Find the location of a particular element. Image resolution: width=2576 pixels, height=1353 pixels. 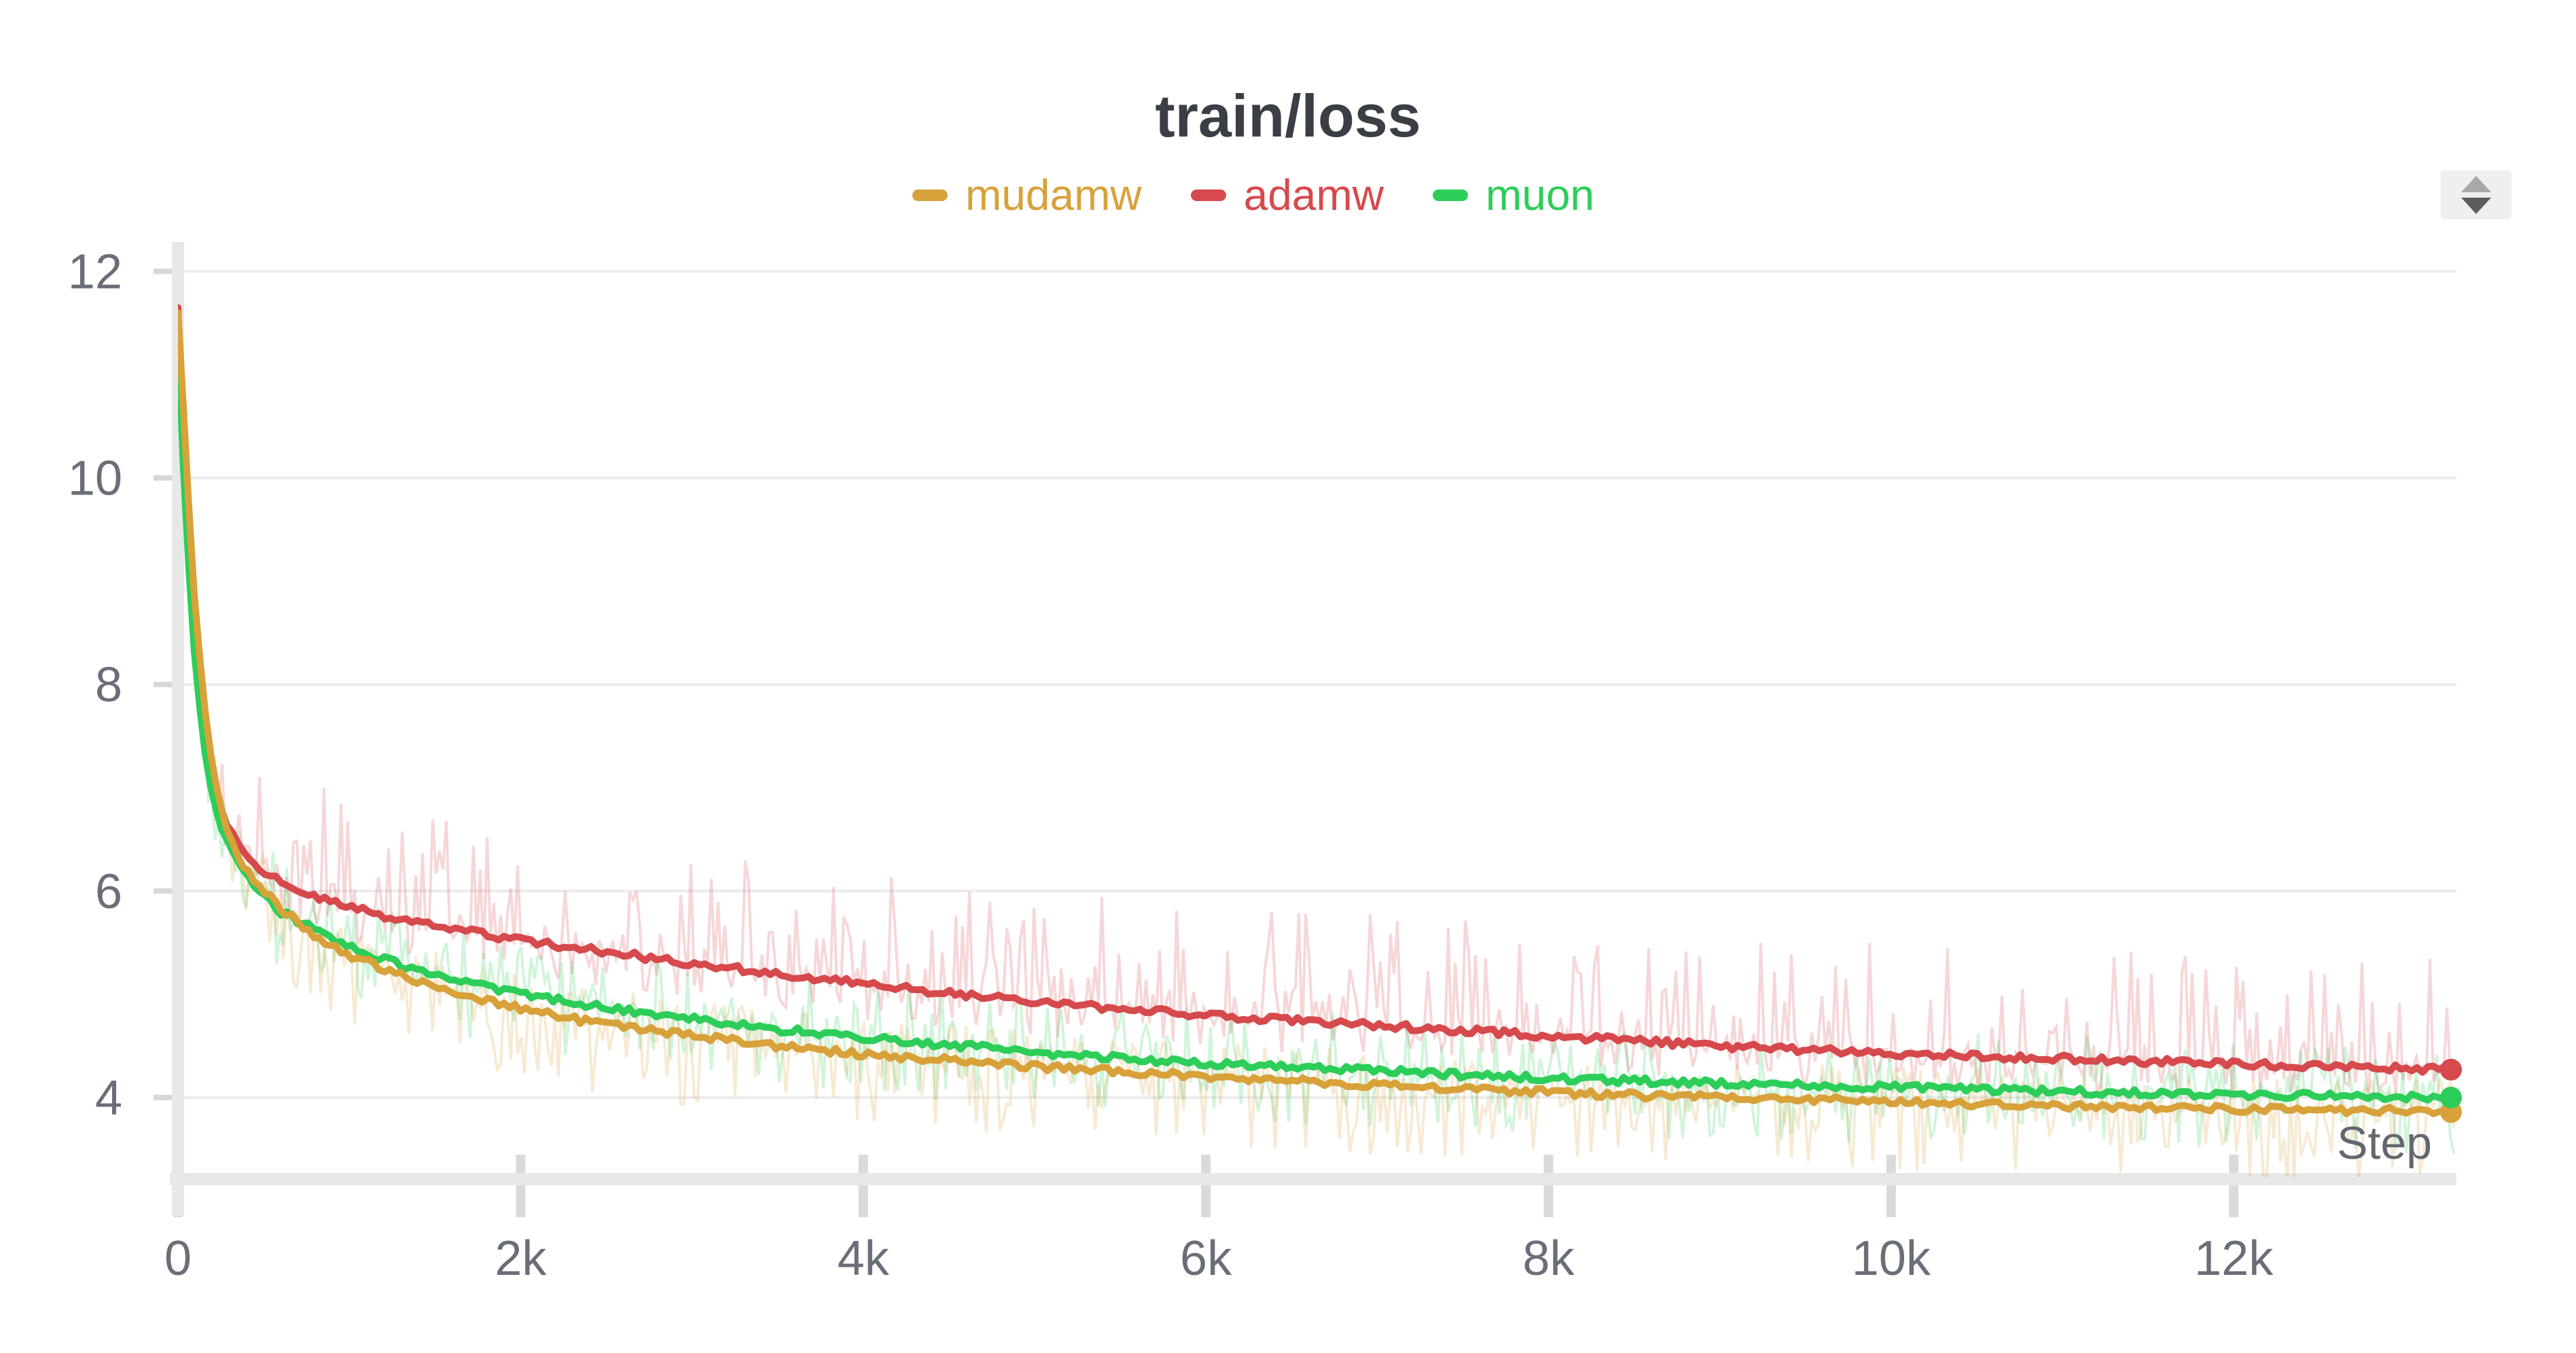

legend-swatch-muon is located at coordinates (1450, 195).